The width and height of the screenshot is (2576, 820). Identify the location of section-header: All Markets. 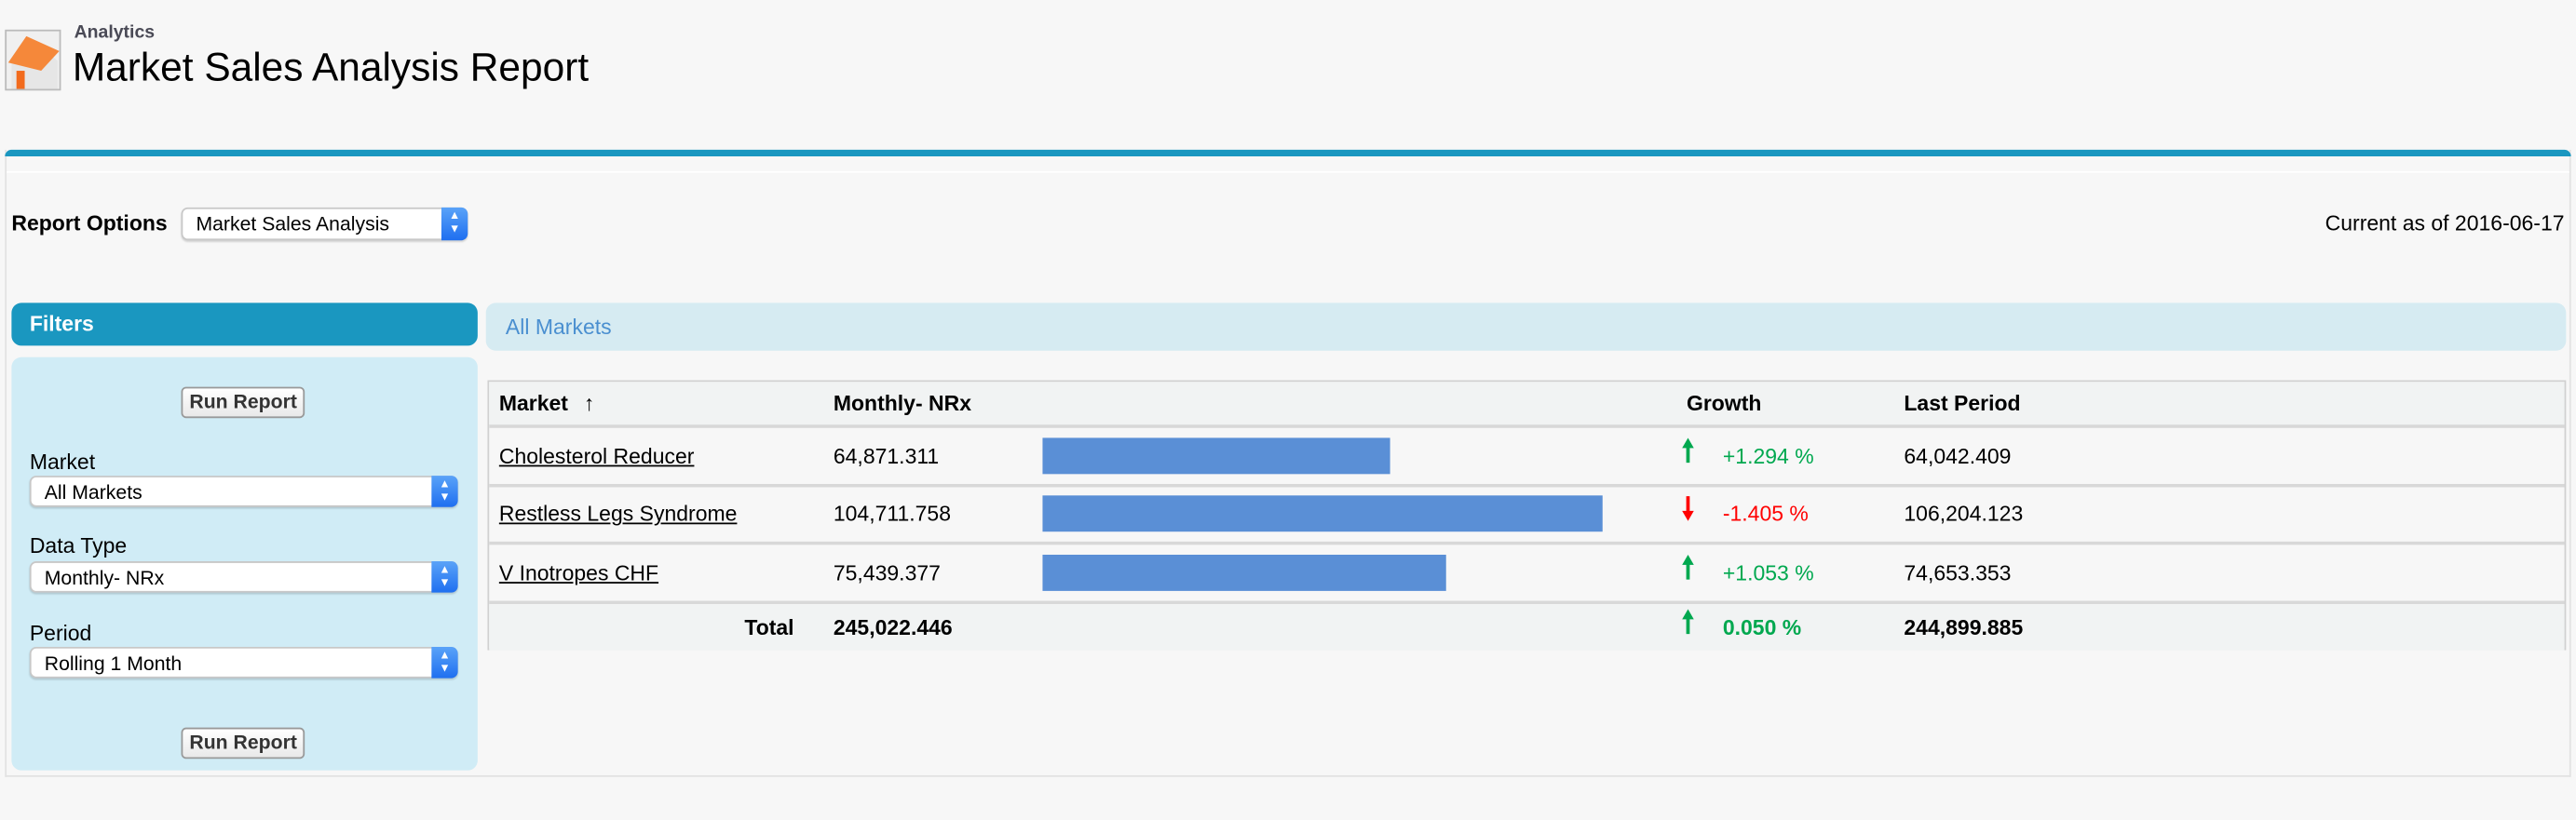
(1526, 326).